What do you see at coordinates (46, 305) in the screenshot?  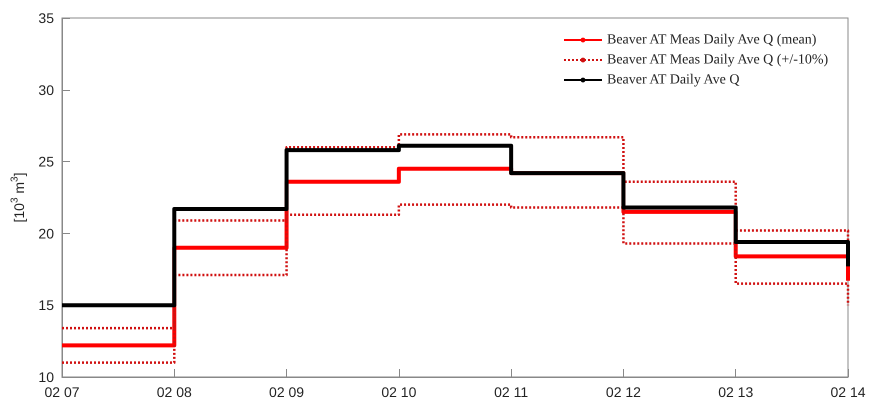 I see `y-tick-label: 15` at bounding box center [46, 305].